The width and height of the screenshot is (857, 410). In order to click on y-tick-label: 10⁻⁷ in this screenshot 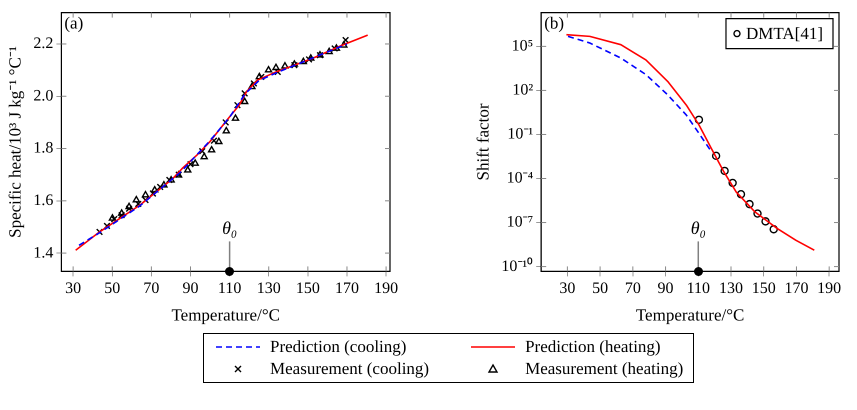, I will do `click(520, 222)`.